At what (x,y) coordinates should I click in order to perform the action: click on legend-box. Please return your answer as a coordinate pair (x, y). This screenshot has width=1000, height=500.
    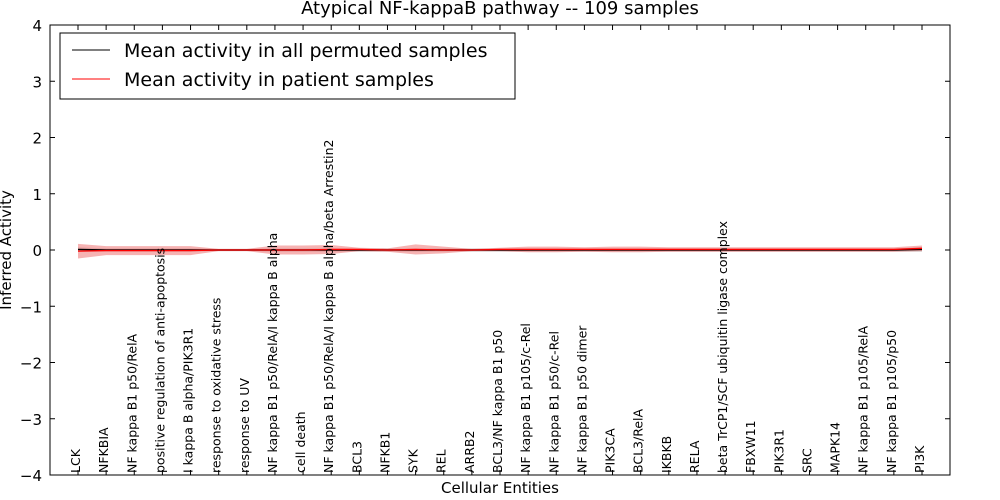
    Looking at the image, I should click on (287, 66).